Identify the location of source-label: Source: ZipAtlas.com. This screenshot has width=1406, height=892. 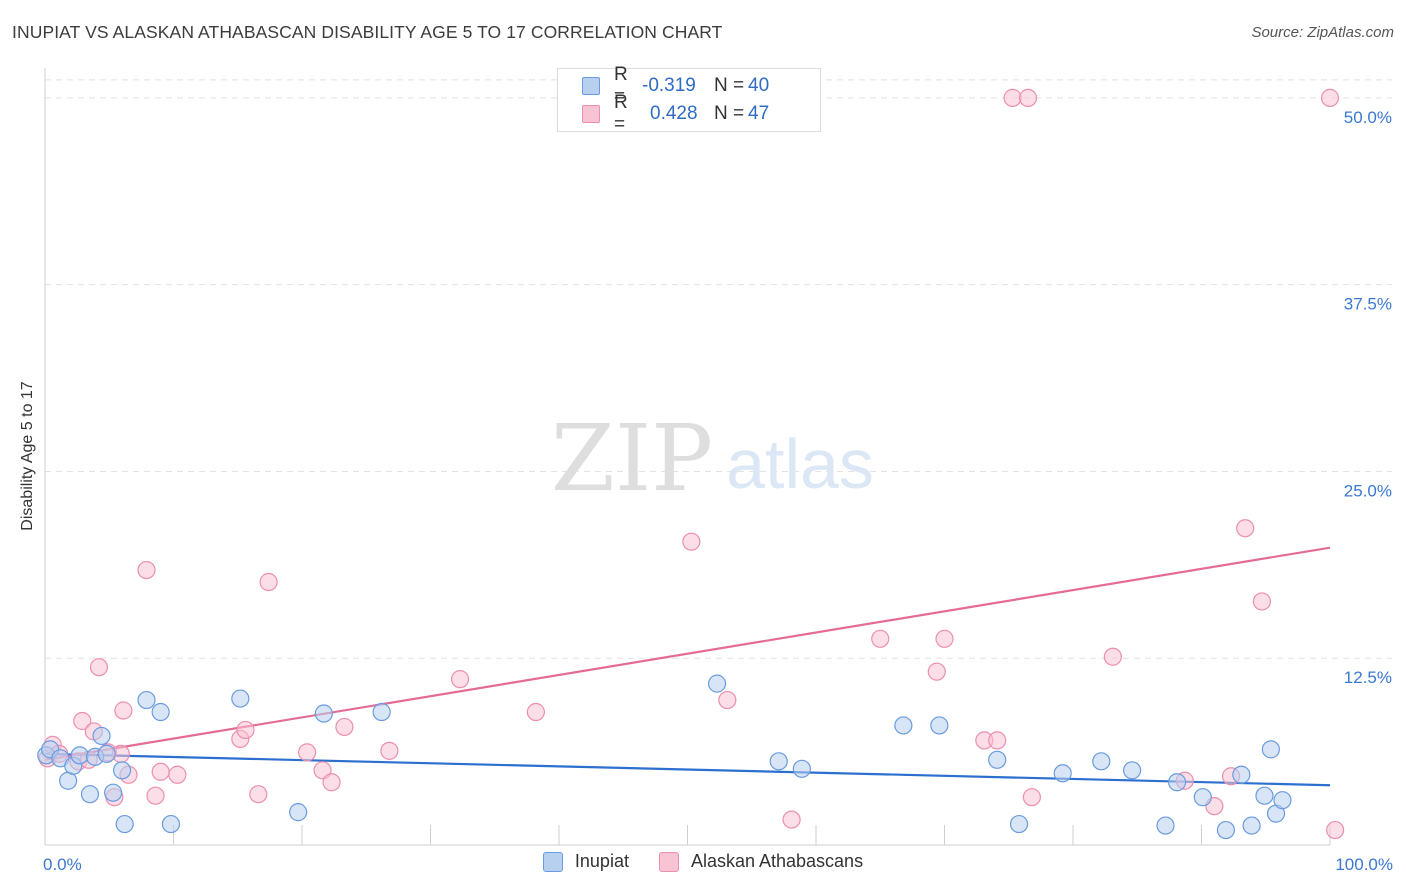
(1322, 32).